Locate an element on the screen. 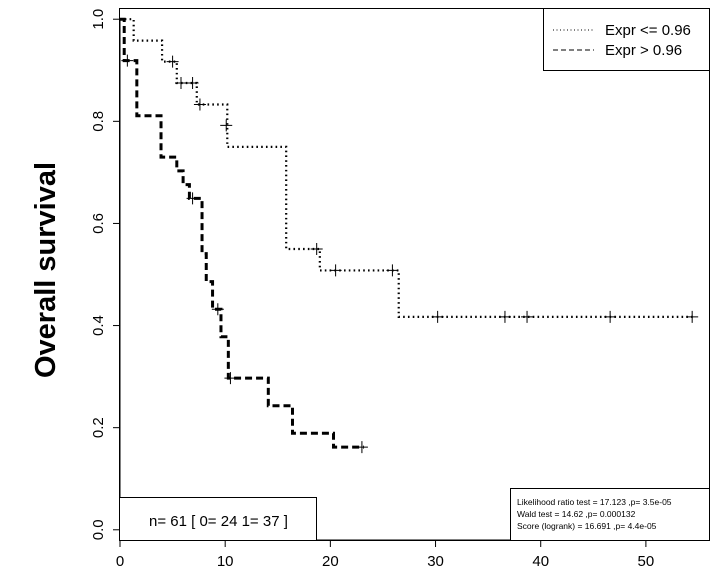  stat-wald: Wald test = 14.62 ,p= 0.000132 is located at coordinates (576, 514).